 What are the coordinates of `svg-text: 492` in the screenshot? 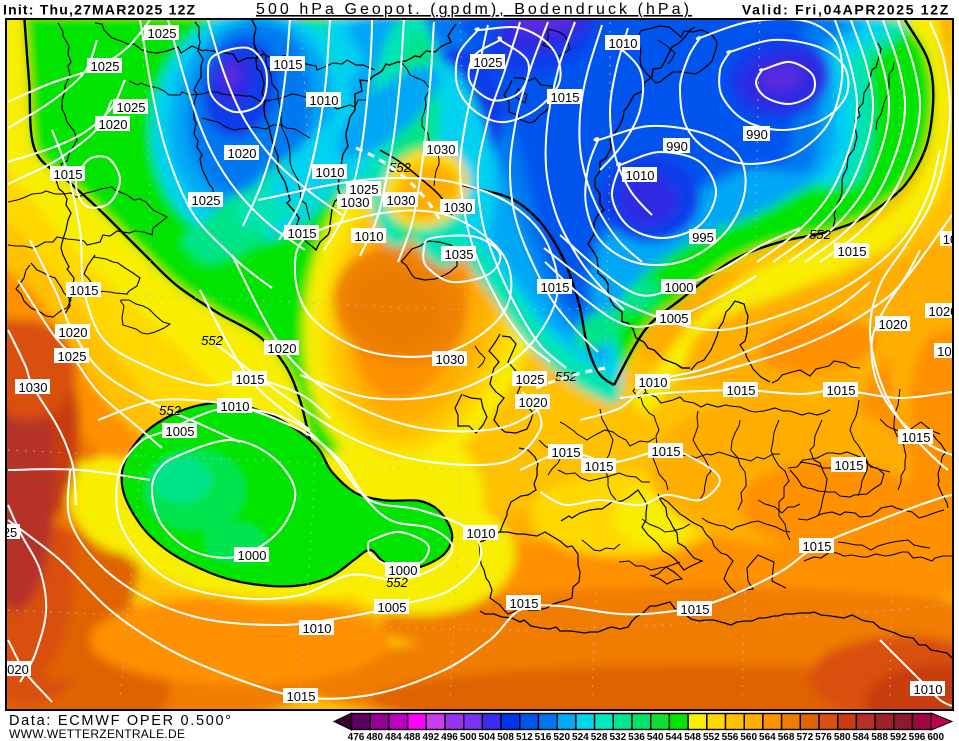 It's located at (430, 736).